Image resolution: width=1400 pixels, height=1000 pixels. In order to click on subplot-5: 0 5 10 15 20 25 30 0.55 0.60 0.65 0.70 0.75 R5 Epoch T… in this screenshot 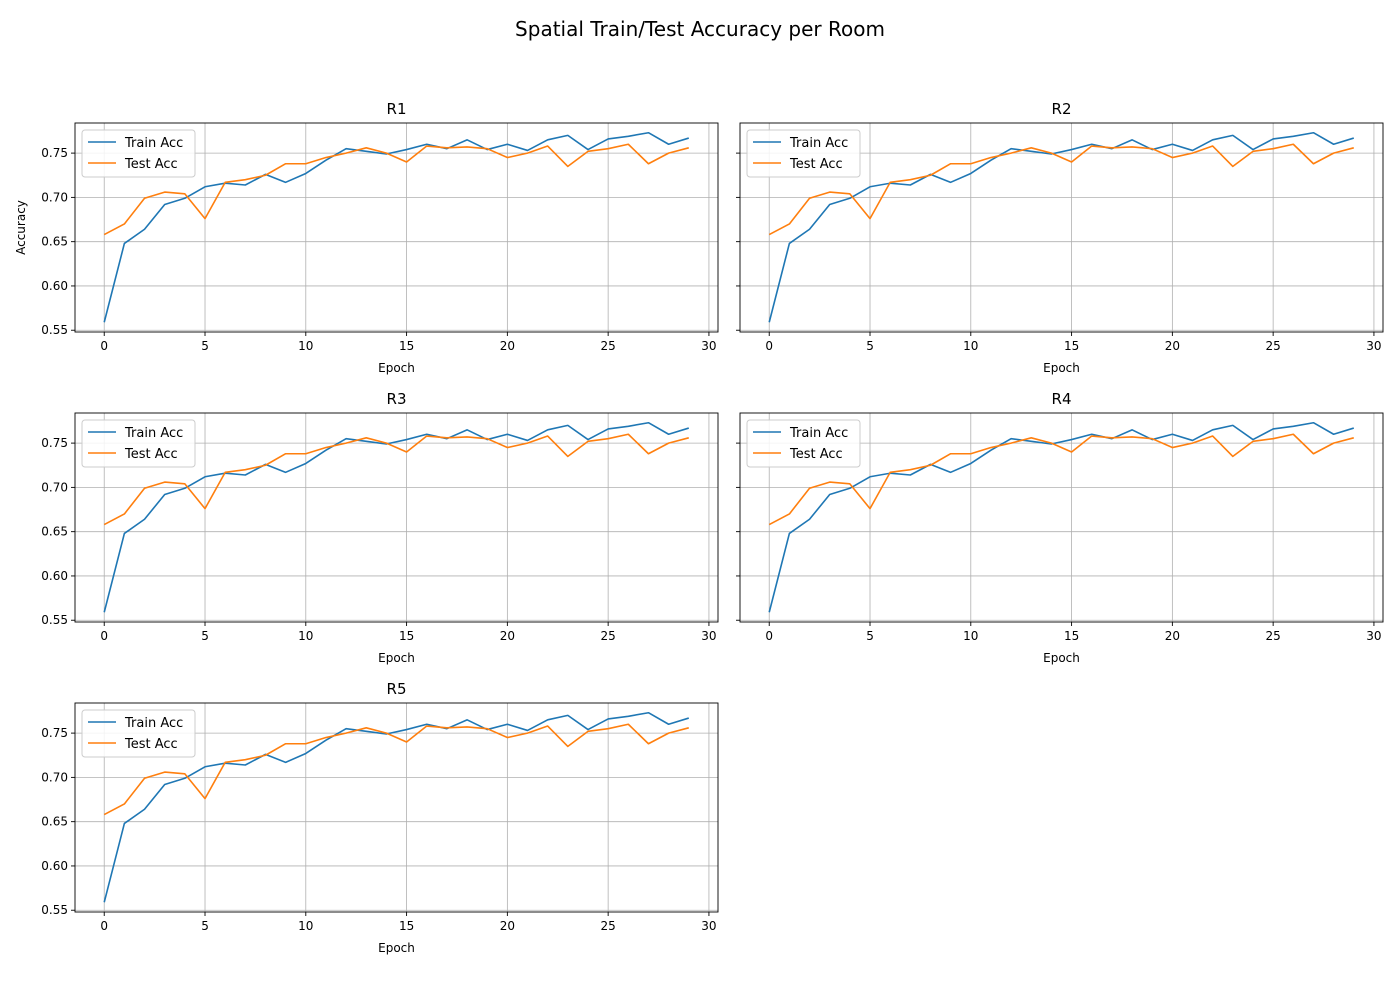, I will do `click(380, 817)`.